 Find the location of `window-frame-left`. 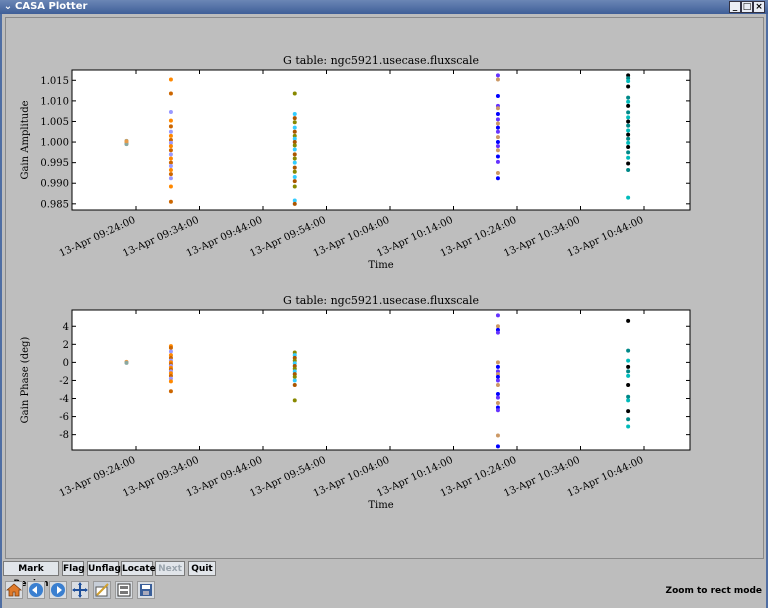

window-frame-left is located at coordinates (1, 311).